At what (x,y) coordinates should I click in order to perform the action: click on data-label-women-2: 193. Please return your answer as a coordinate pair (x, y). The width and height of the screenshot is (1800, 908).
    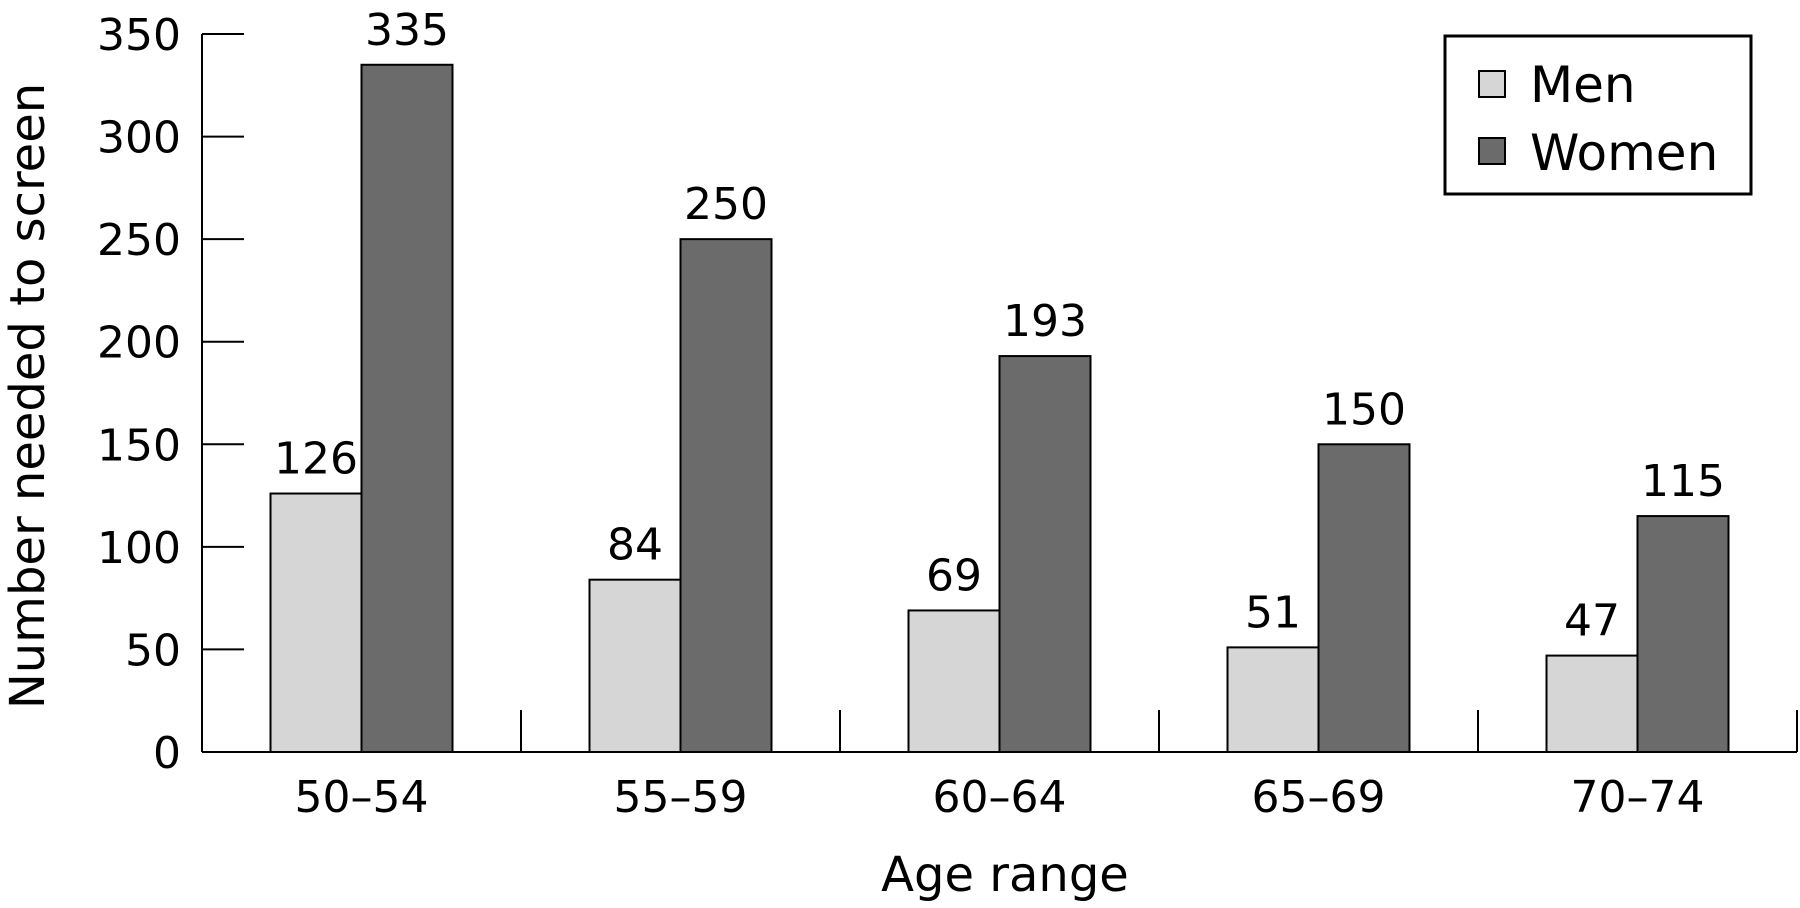
    Looking at the image, I should click on (1045, 321).